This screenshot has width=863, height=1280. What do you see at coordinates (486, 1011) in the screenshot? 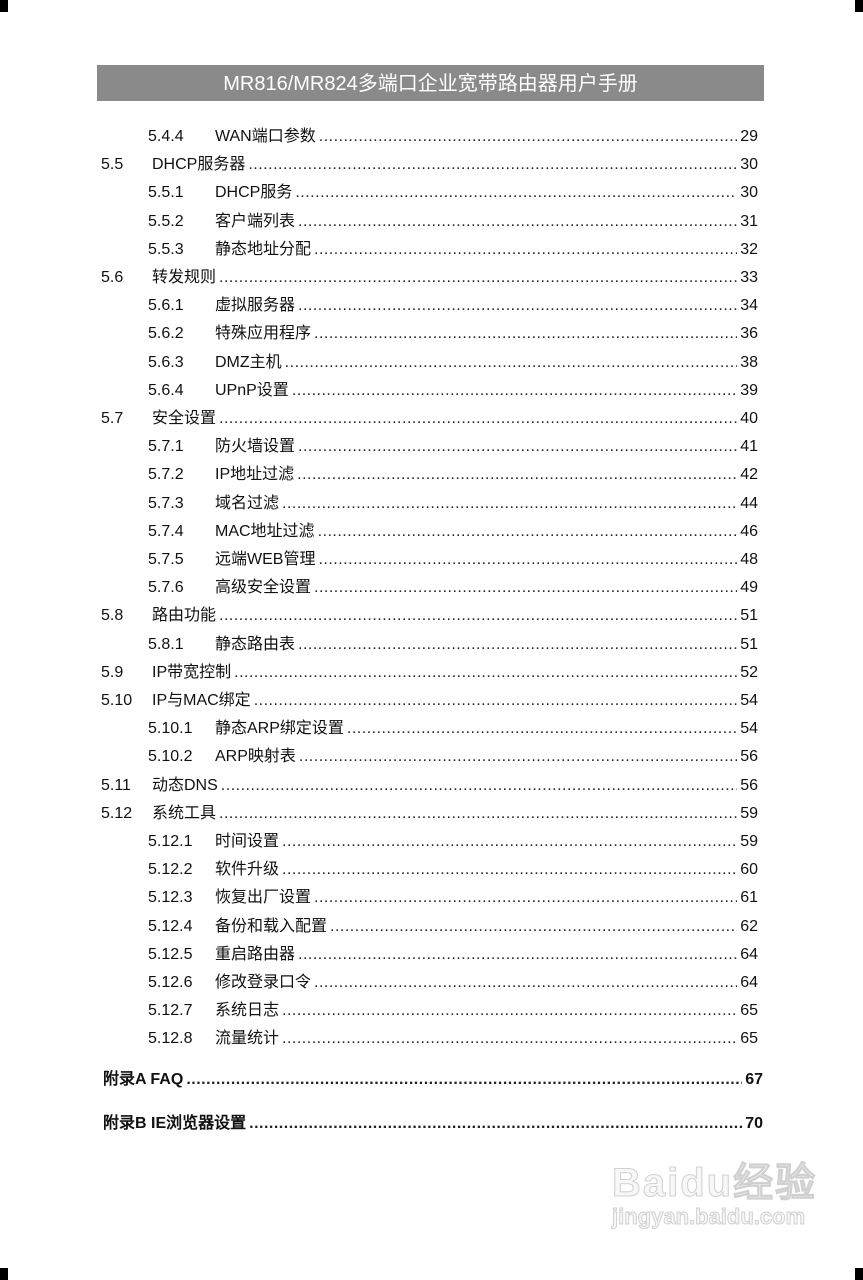
I see `toc-entry-body: 系统日志 65` at bounding box center [486, 1011].